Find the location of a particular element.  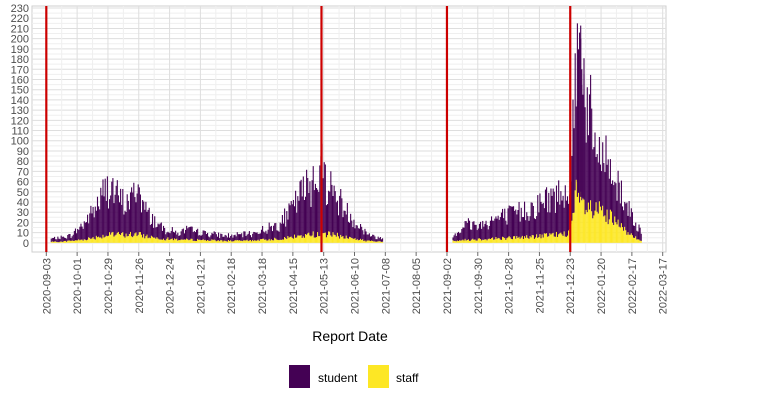

y-tick-label: 180 is located at coordinates (20, 60).